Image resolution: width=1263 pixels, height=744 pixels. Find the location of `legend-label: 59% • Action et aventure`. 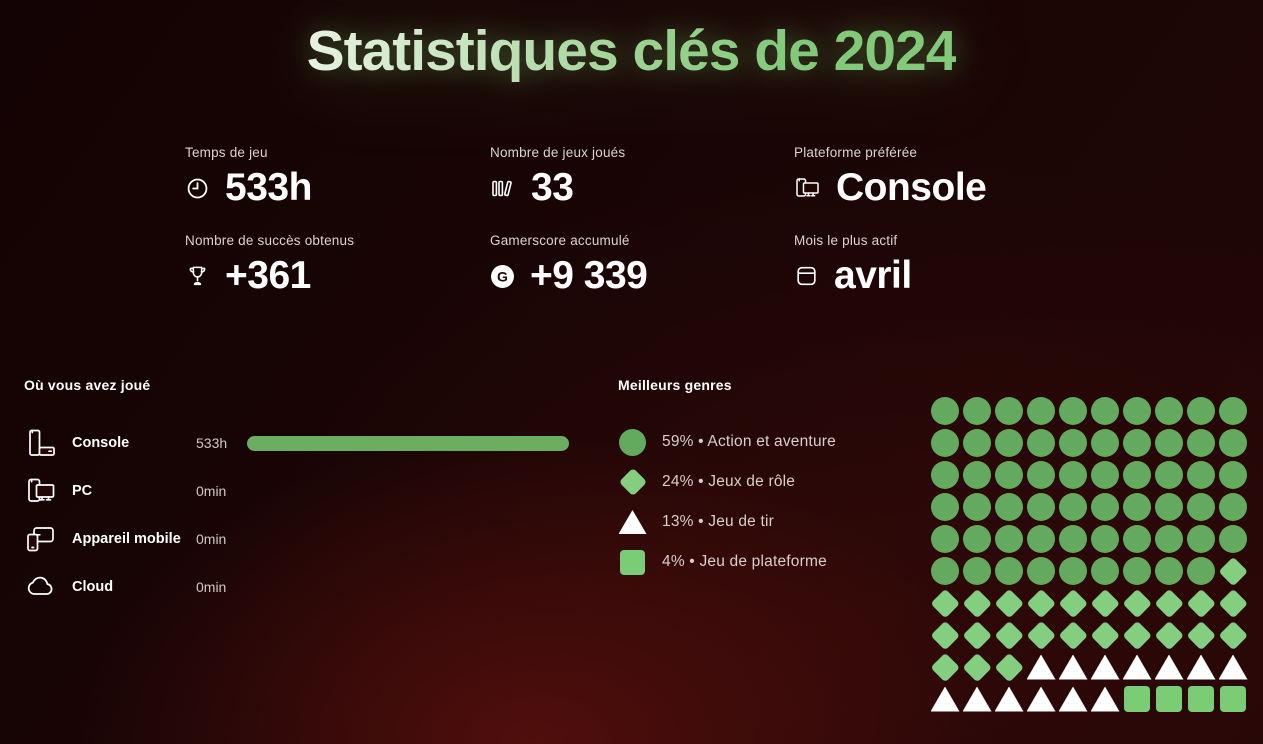

legend-label: 59% • Action et aventure is located at coordinates (749, 441).